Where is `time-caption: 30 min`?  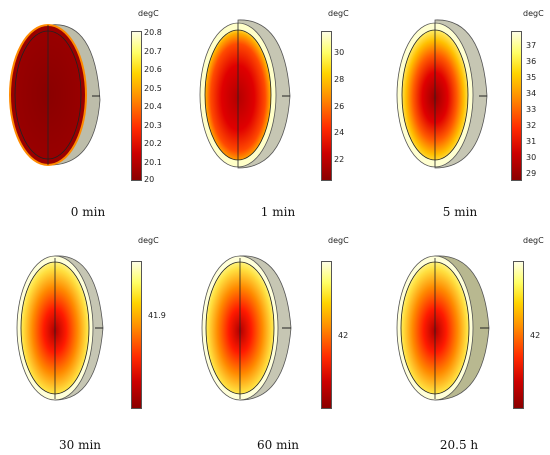
time-caption: 30 min is located at coordinates (80, 445).